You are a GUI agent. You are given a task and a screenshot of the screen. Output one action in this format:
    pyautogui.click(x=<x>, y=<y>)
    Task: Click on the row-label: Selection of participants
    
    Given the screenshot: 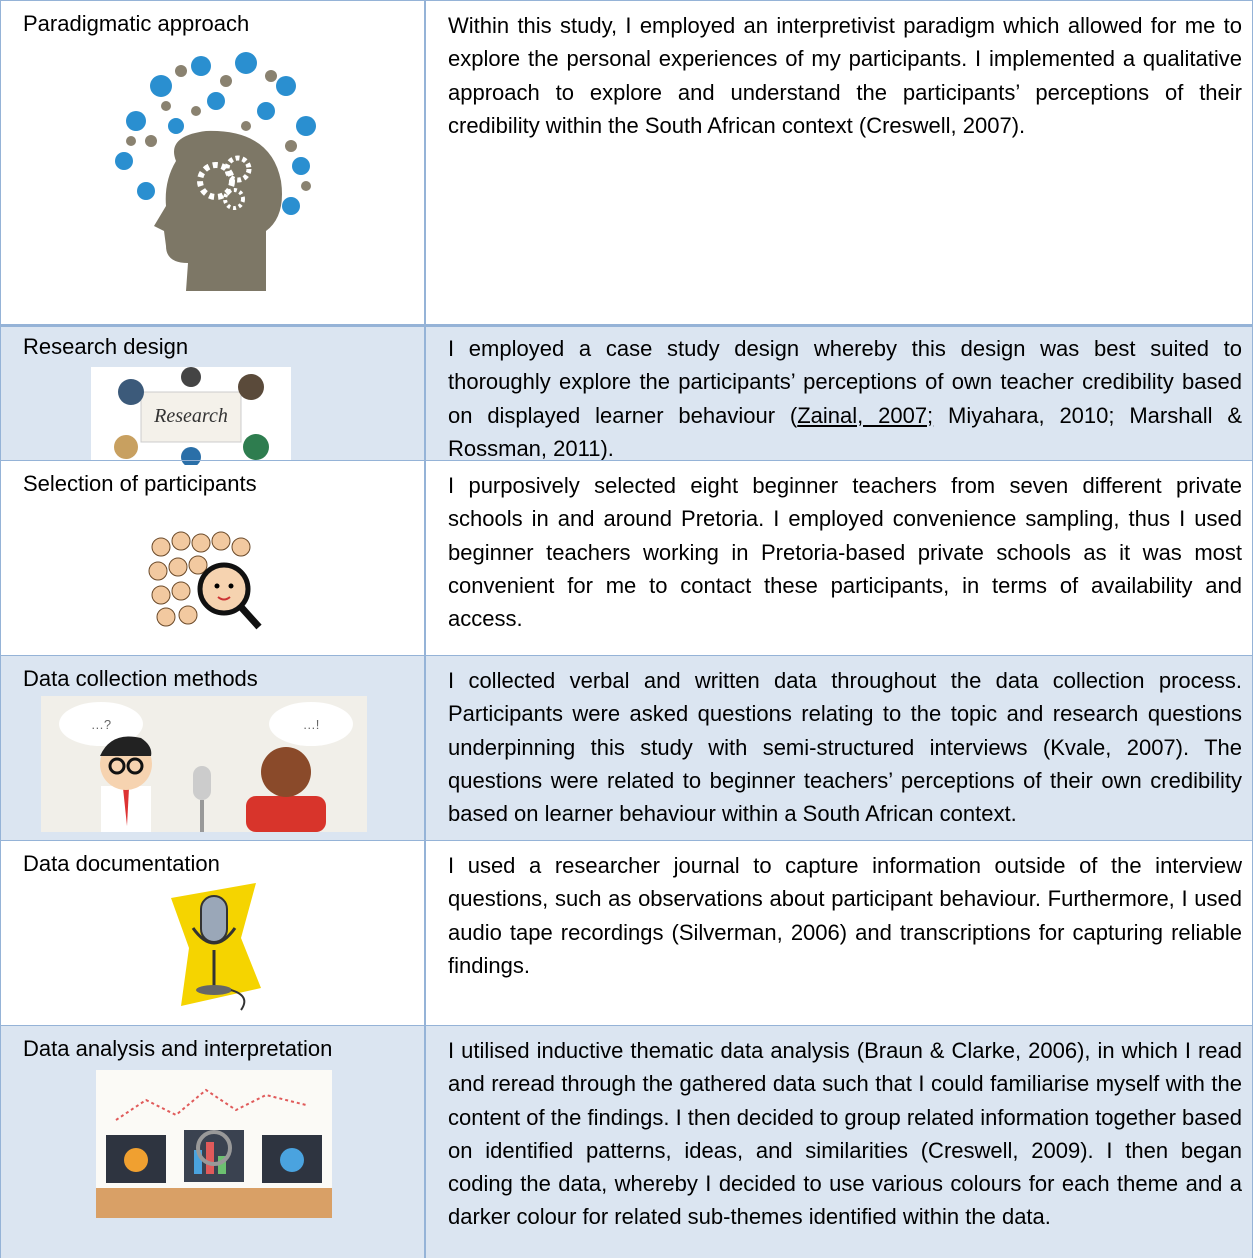 What is the action you would take?
    pyautogui.click(x=140, y=483)
    